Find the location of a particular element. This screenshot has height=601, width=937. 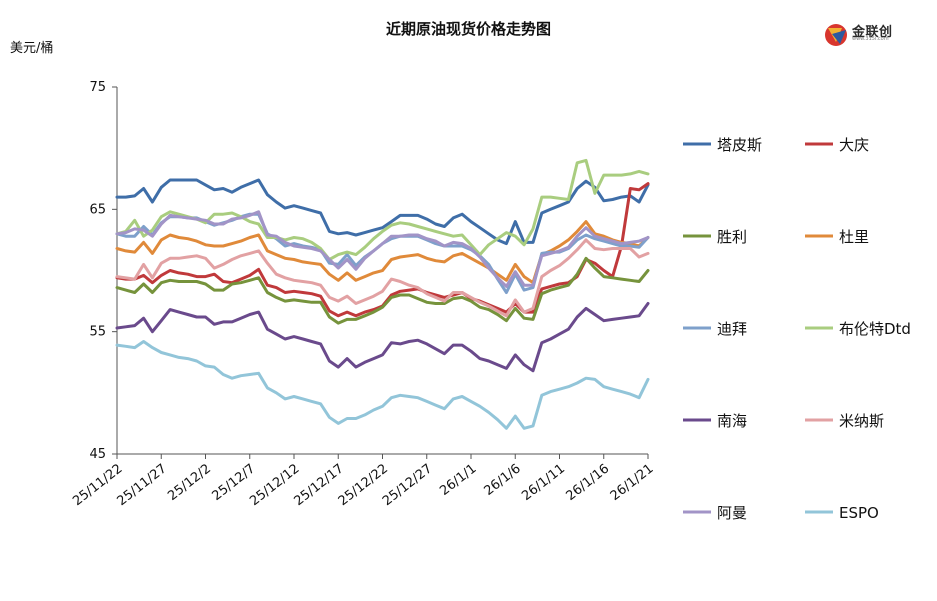

chart-title: 近期原油现货价格走势图 is located at coordinates (468, 29).